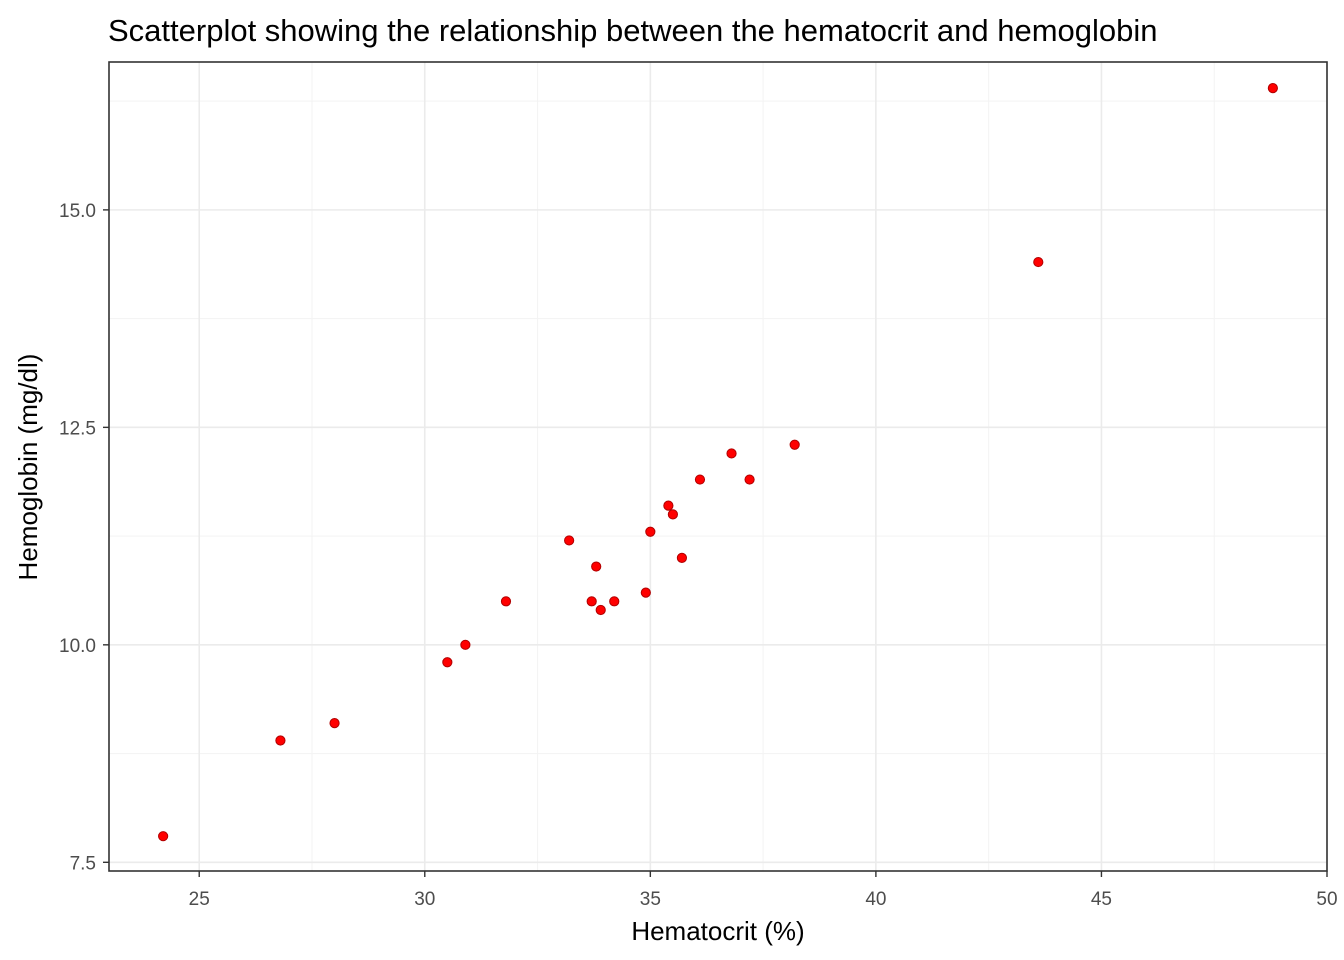 Image resolution: width=1344 pixels, height=960 pixels. I want to click on x-tick-label: 45, so click(1101, 899).